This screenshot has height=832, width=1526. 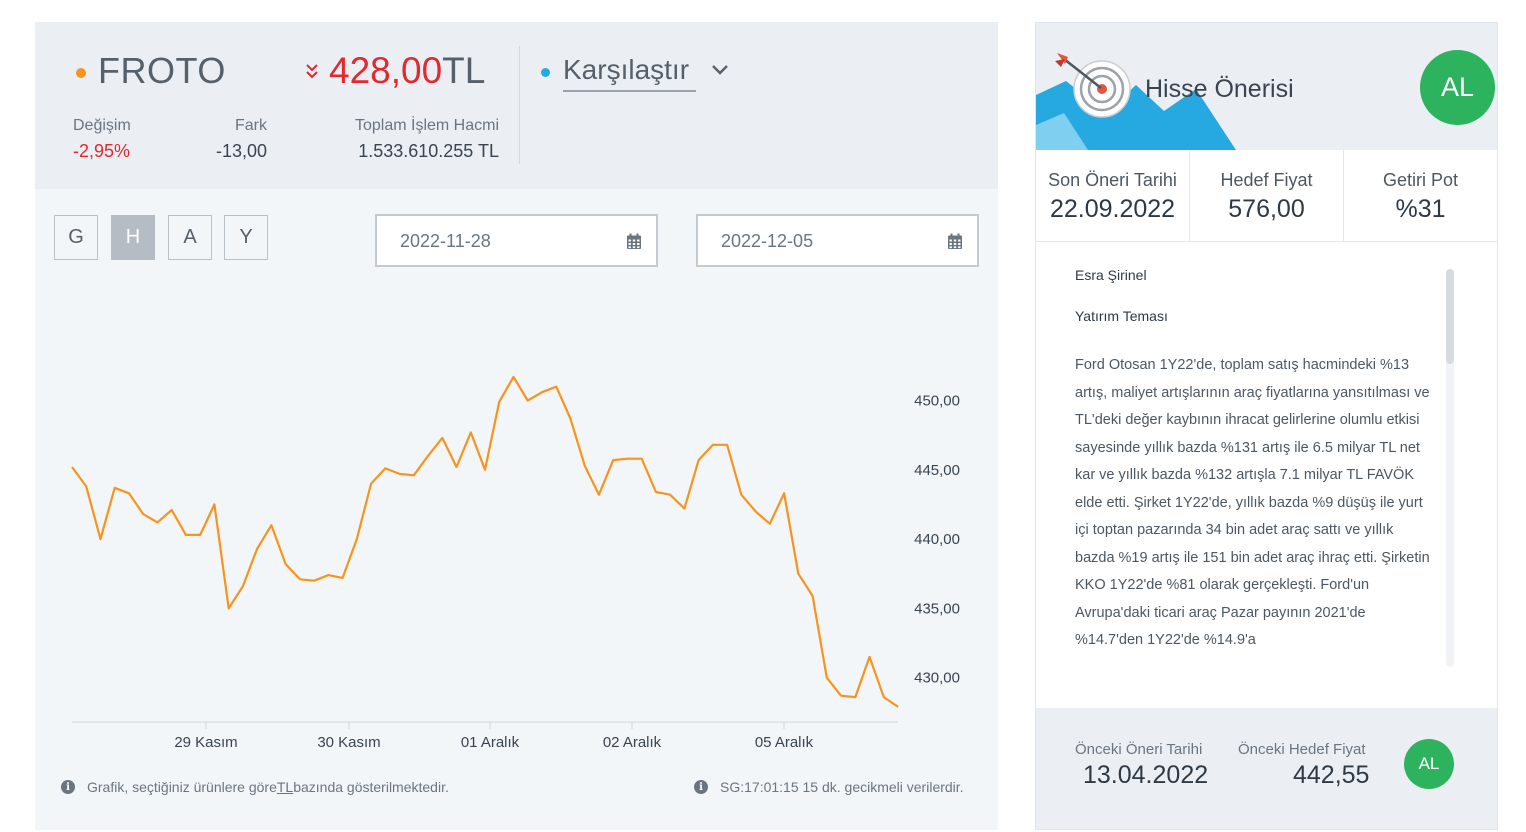 What do you see at coordinates (464, 70) in the screenshot?
I see `price-unit: TL` at bounding box center [464, 70].